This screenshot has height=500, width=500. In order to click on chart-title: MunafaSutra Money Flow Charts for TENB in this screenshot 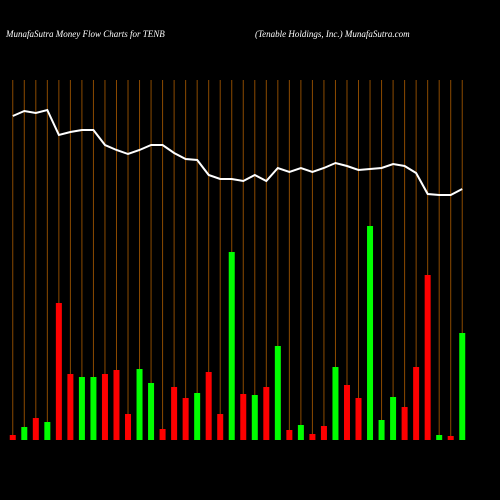, I will do `click(85, 34)`.